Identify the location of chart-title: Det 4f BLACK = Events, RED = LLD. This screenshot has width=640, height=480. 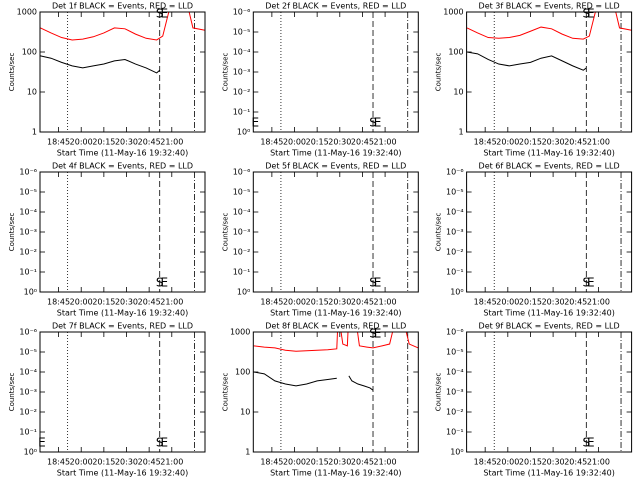
(122, 166).